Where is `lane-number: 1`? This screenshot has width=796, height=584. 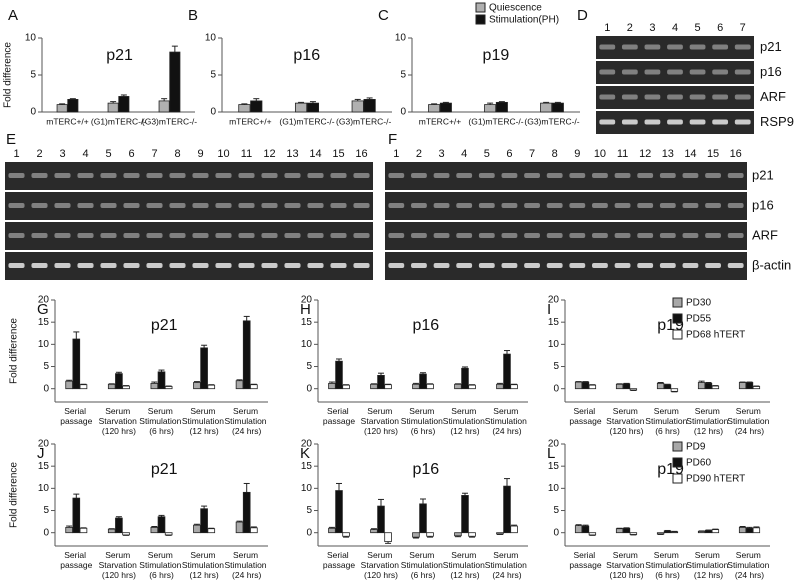
lane-number: 1 is located at coordinates (607, 28).